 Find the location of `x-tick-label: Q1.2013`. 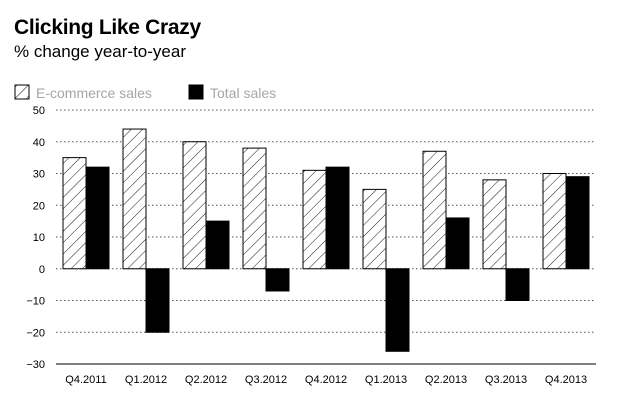

x-tick-label: Q1.2013 is located at coordinates (386, 380).